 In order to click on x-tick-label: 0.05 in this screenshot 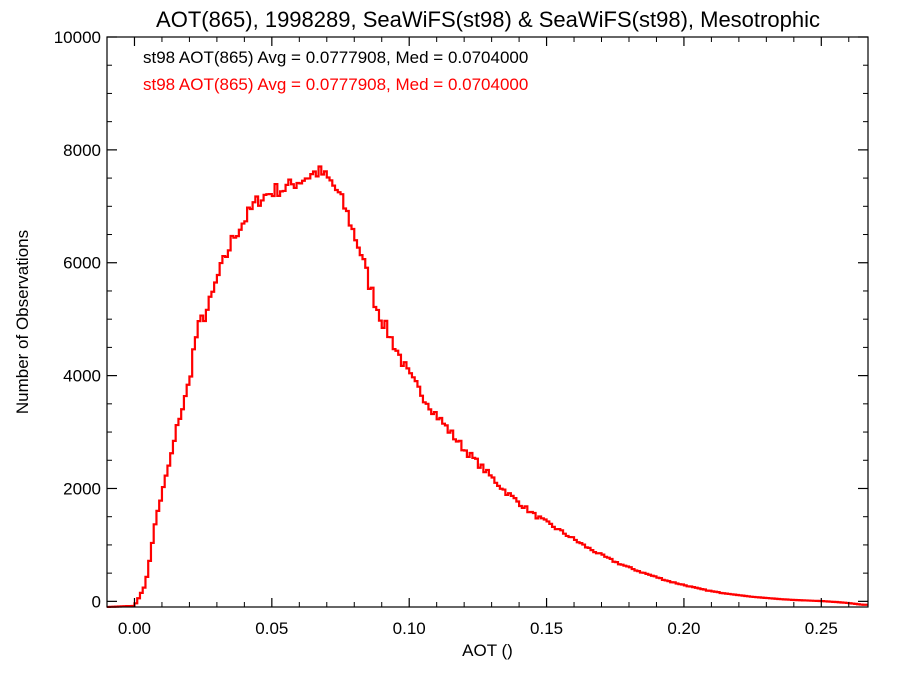, I will do `click(271, 628)`.